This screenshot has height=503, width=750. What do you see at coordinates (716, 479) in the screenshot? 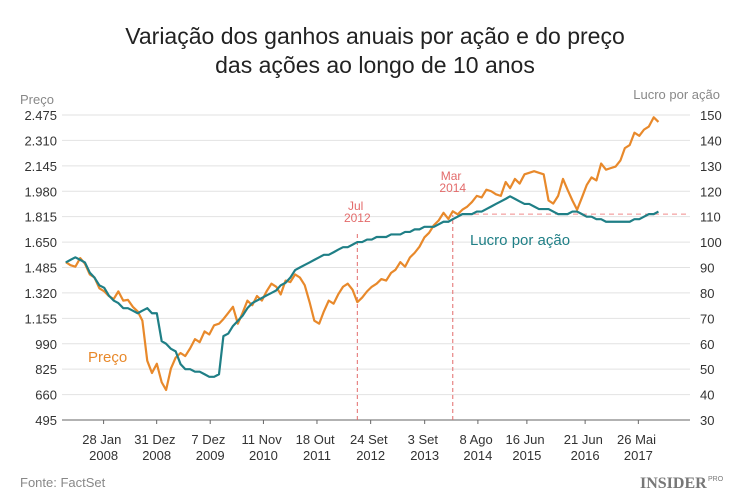
I see `logo-sup: PRO` at bounding box center [716, 479].